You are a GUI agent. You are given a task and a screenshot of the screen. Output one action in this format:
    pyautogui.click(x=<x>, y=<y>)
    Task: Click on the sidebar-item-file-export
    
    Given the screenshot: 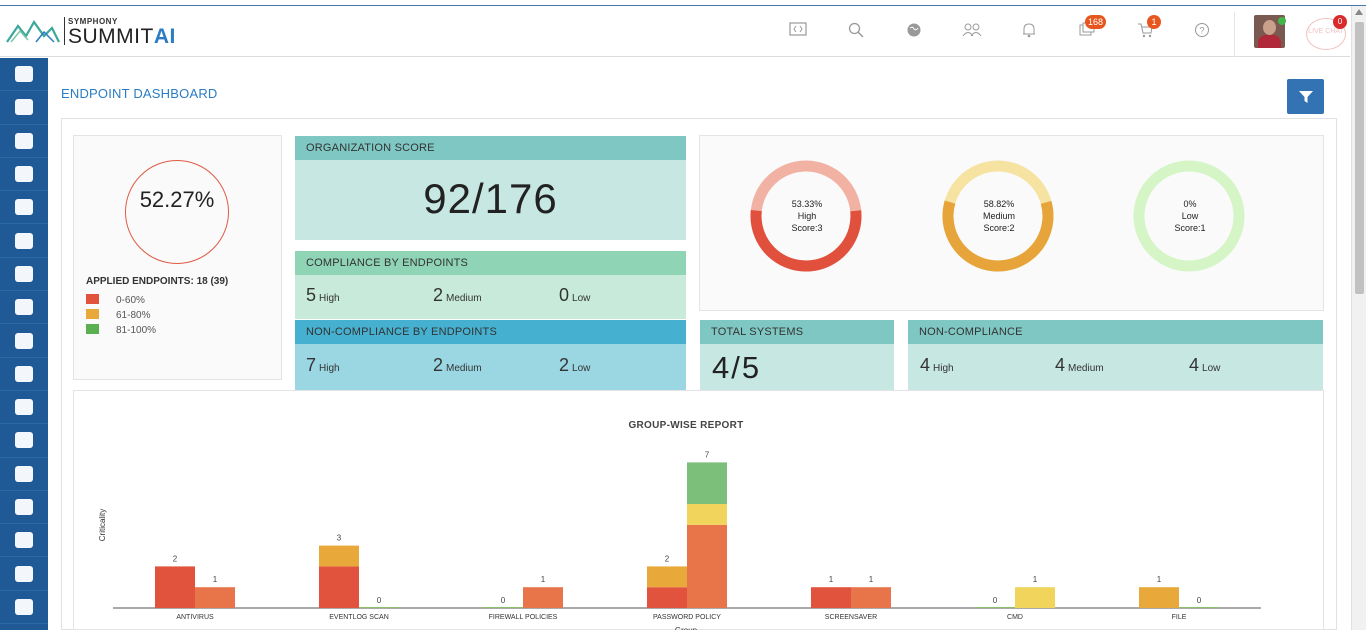 What is the action you would take?
    pyautogui.click(x=24, y=341)
    